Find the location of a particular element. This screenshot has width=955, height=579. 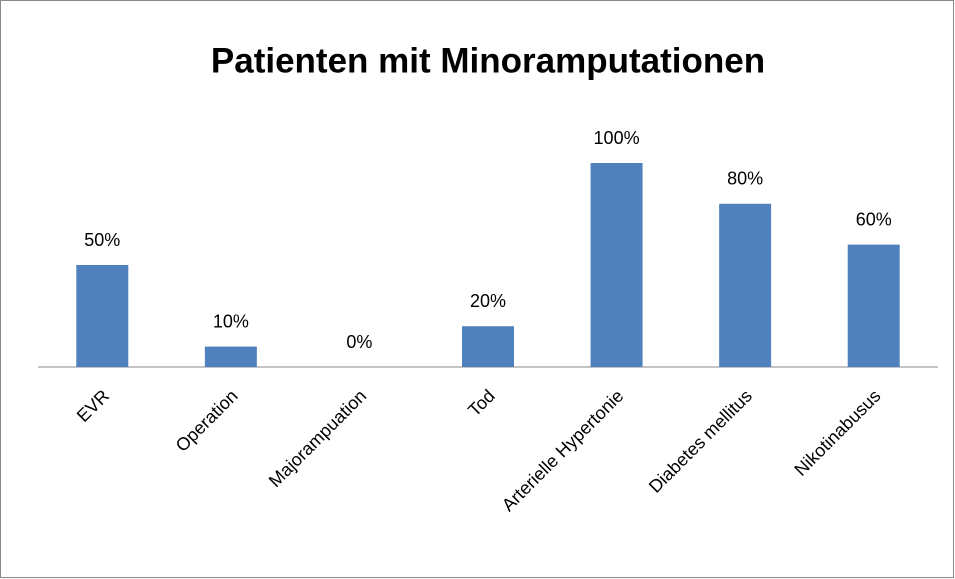

value-label: 80% is located at coordinates (745, 179).